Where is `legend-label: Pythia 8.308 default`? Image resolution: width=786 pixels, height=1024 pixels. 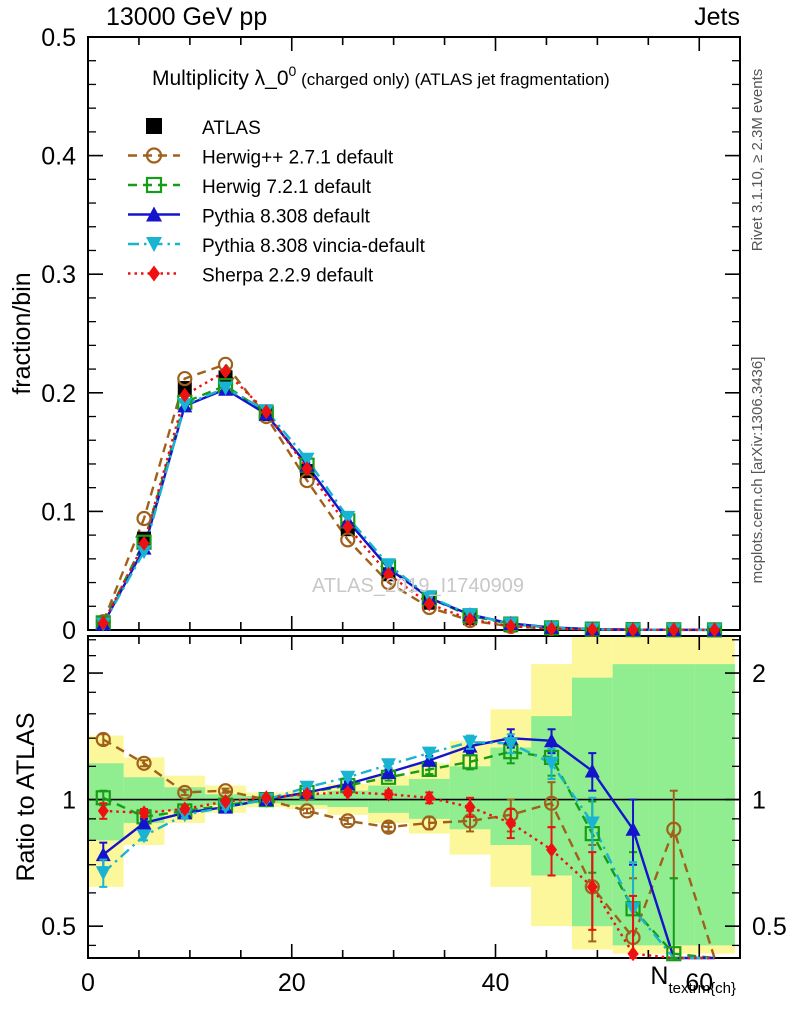 legend-label: Pythia 8.308 default is located at coordinates (286, 217).